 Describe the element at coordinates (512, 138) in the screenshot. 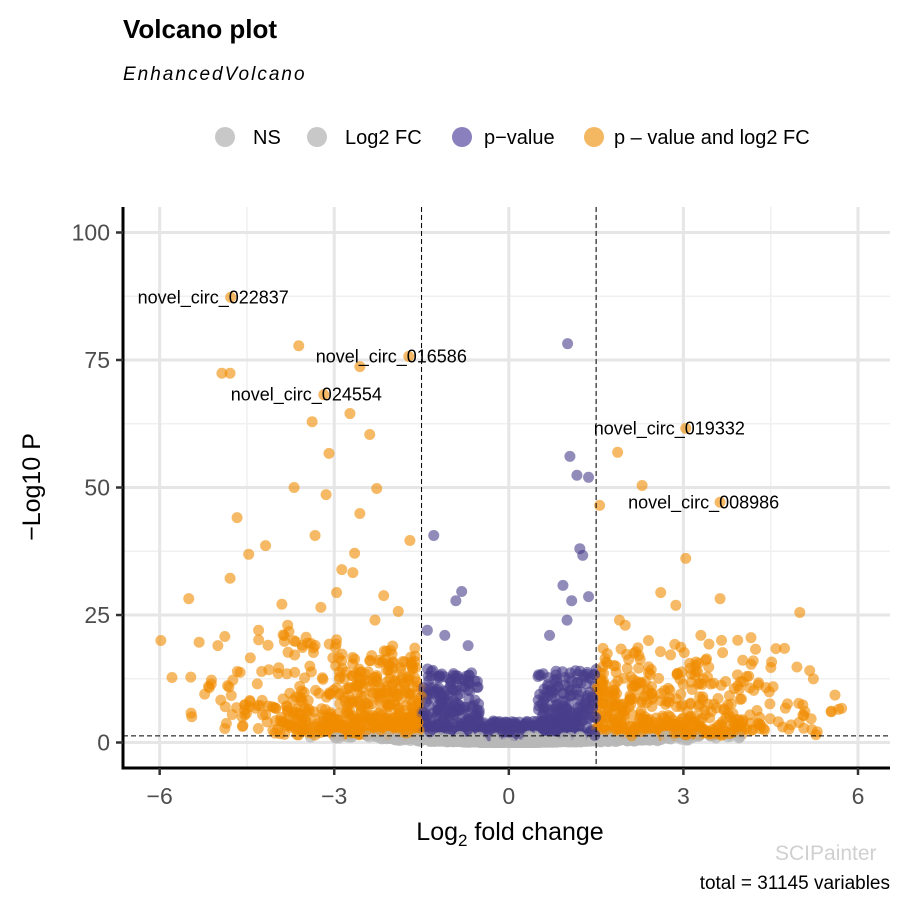

I see `legend: NS Log2 FC p−value p – value and log2 FC` at that location.